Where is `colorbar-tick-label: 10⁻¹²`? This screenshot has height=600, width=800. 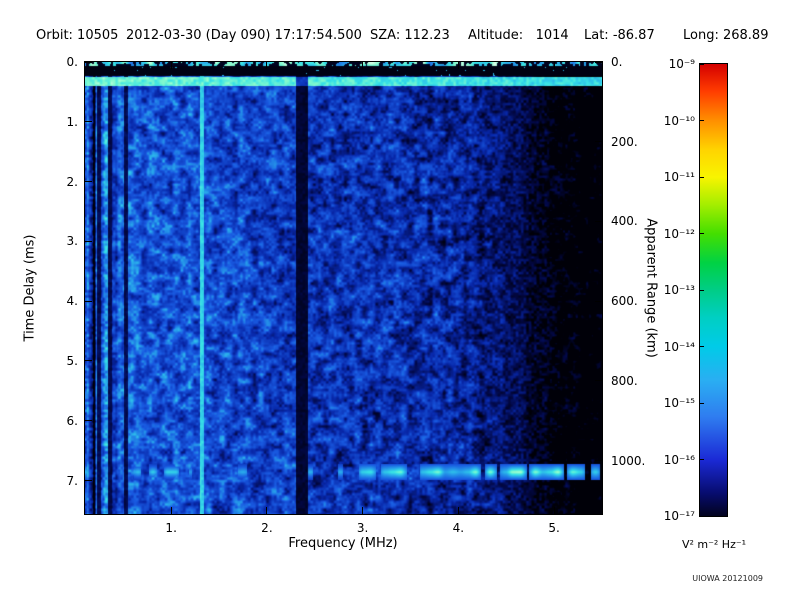 colorbar-tick-label: 10⁻¹² is located at coordinates (679, 233).